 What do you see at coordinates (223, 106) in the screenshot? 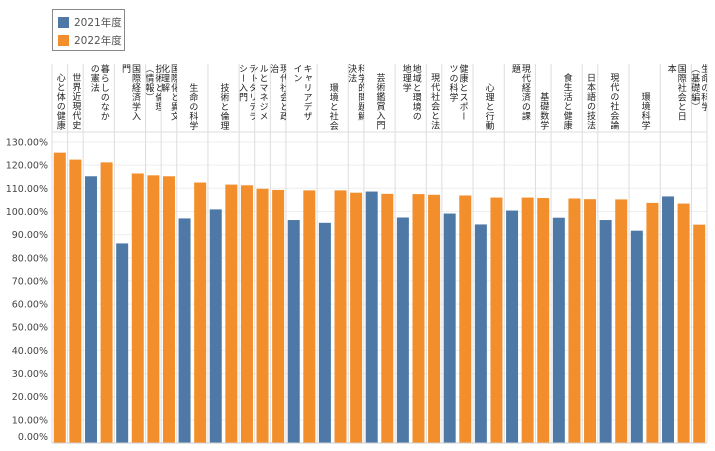
I see `category-label: 技術と倫理` at bounding box center [223, 106].